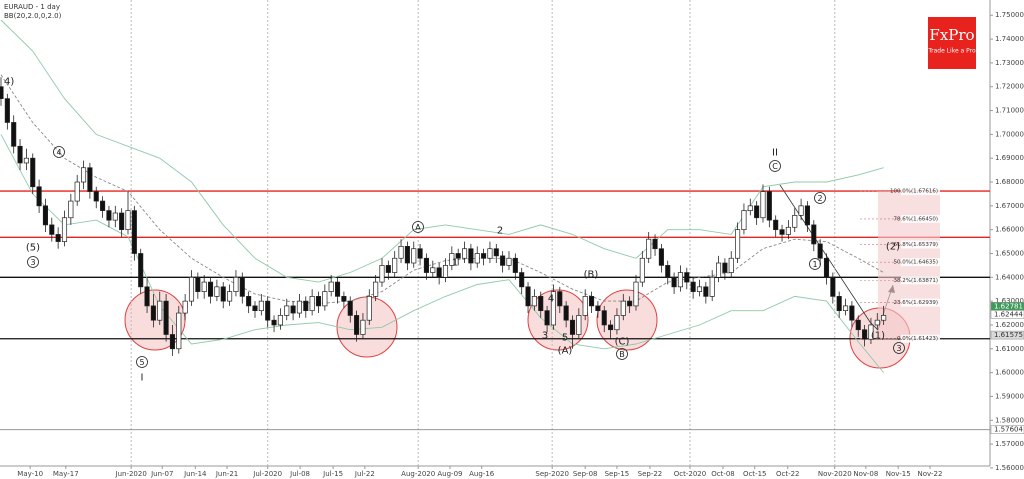 This screenshot has width=1024, height=479. Describe the element at coordinates (33, 16) in the screenshot. I see `chart-subtitle: BB(20,2.0,0,2.0)` at that location.